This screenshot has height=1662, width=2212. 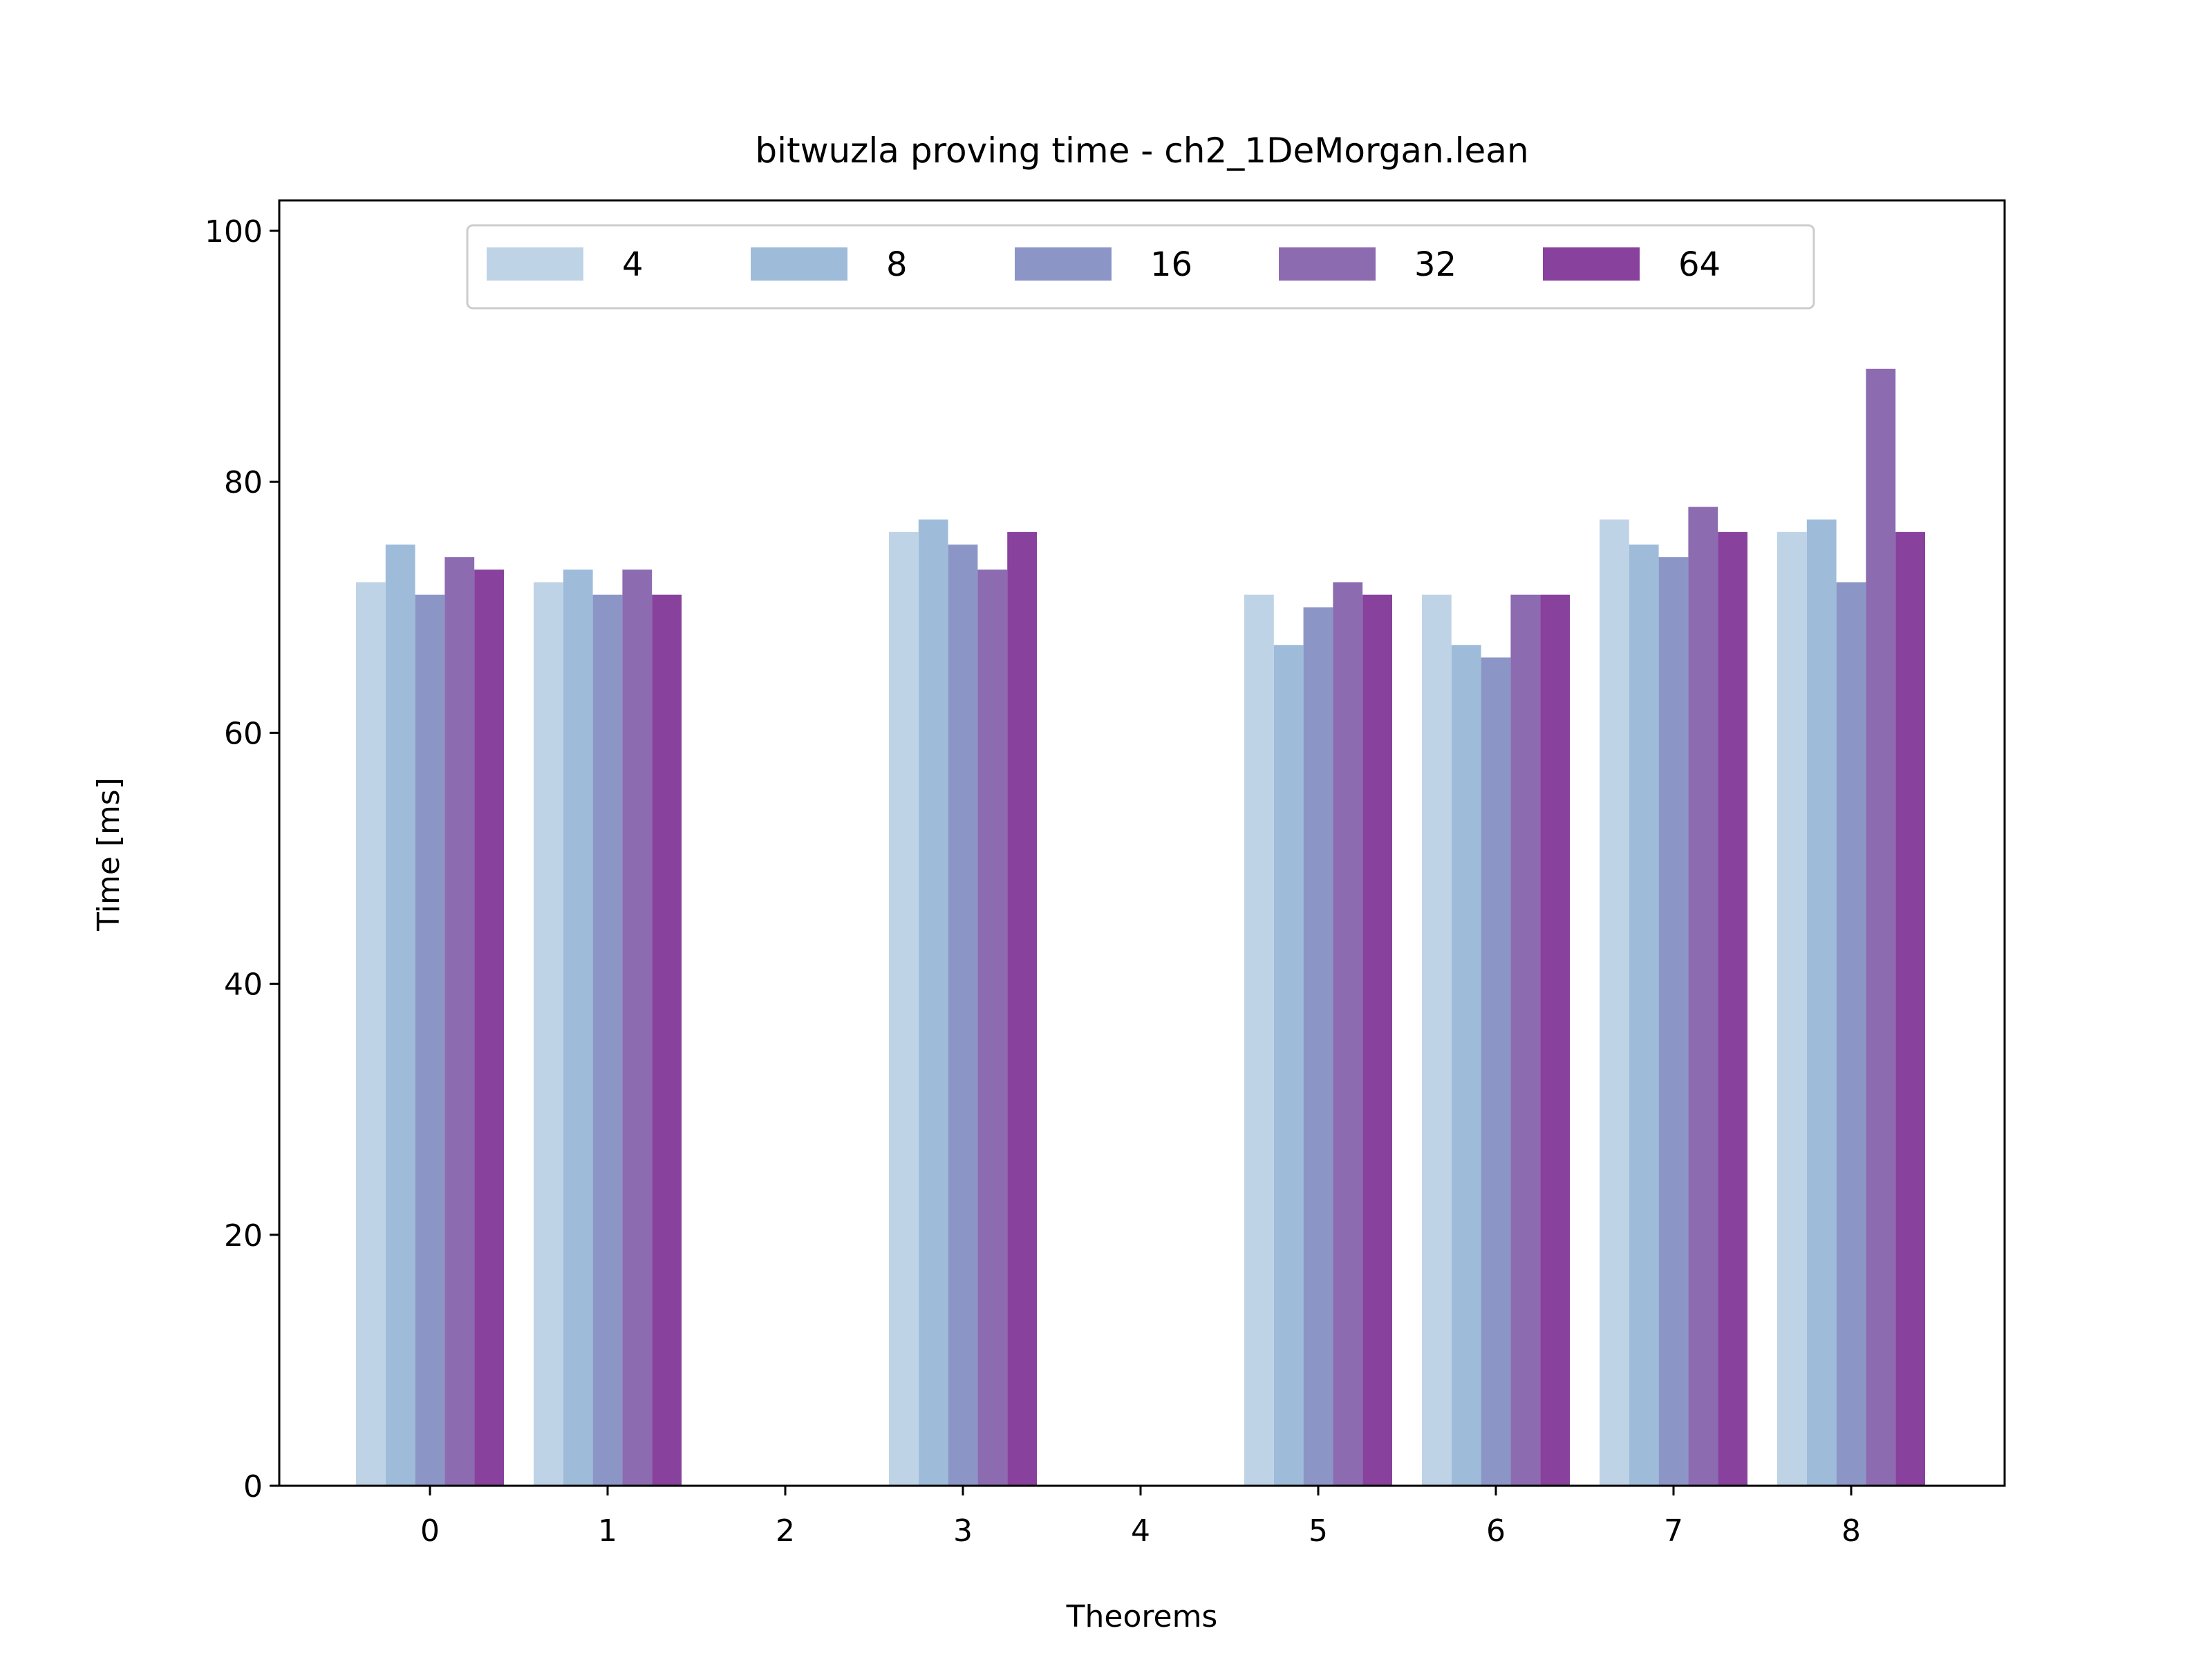 I want to click on x-tick-label: 1, so click(x=607, y=1531).